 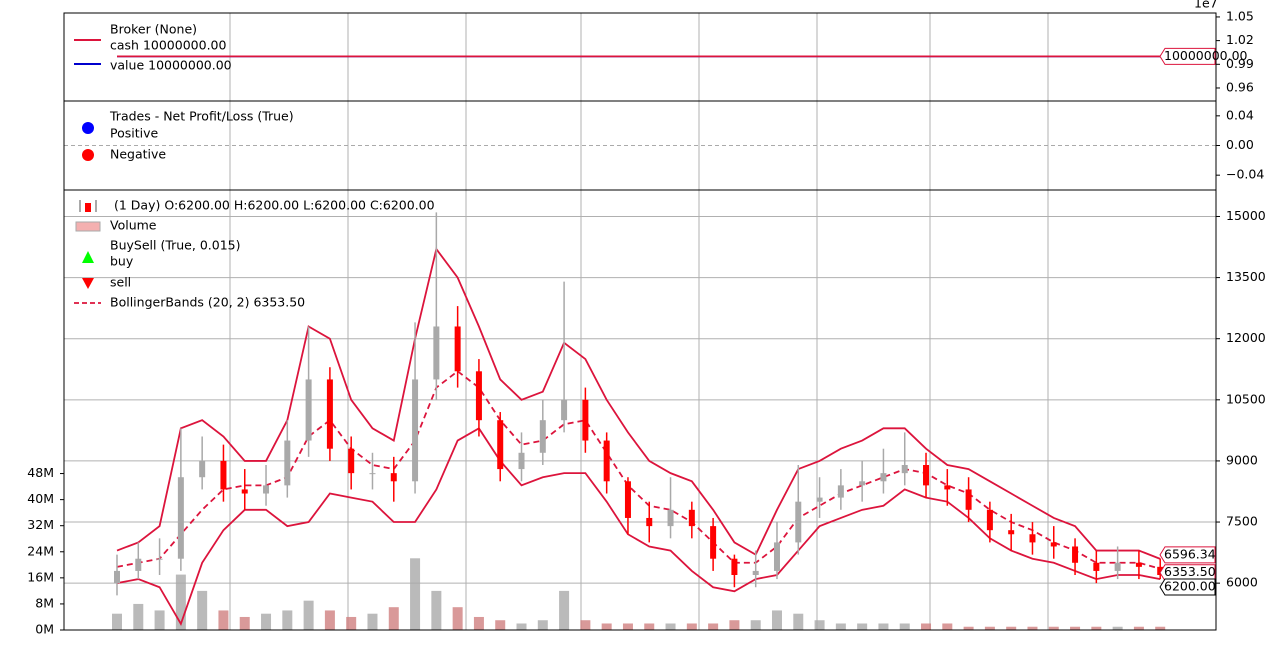 I want to click on legend-title: BuySell (True, 0.015), so click(x=175, y=245).